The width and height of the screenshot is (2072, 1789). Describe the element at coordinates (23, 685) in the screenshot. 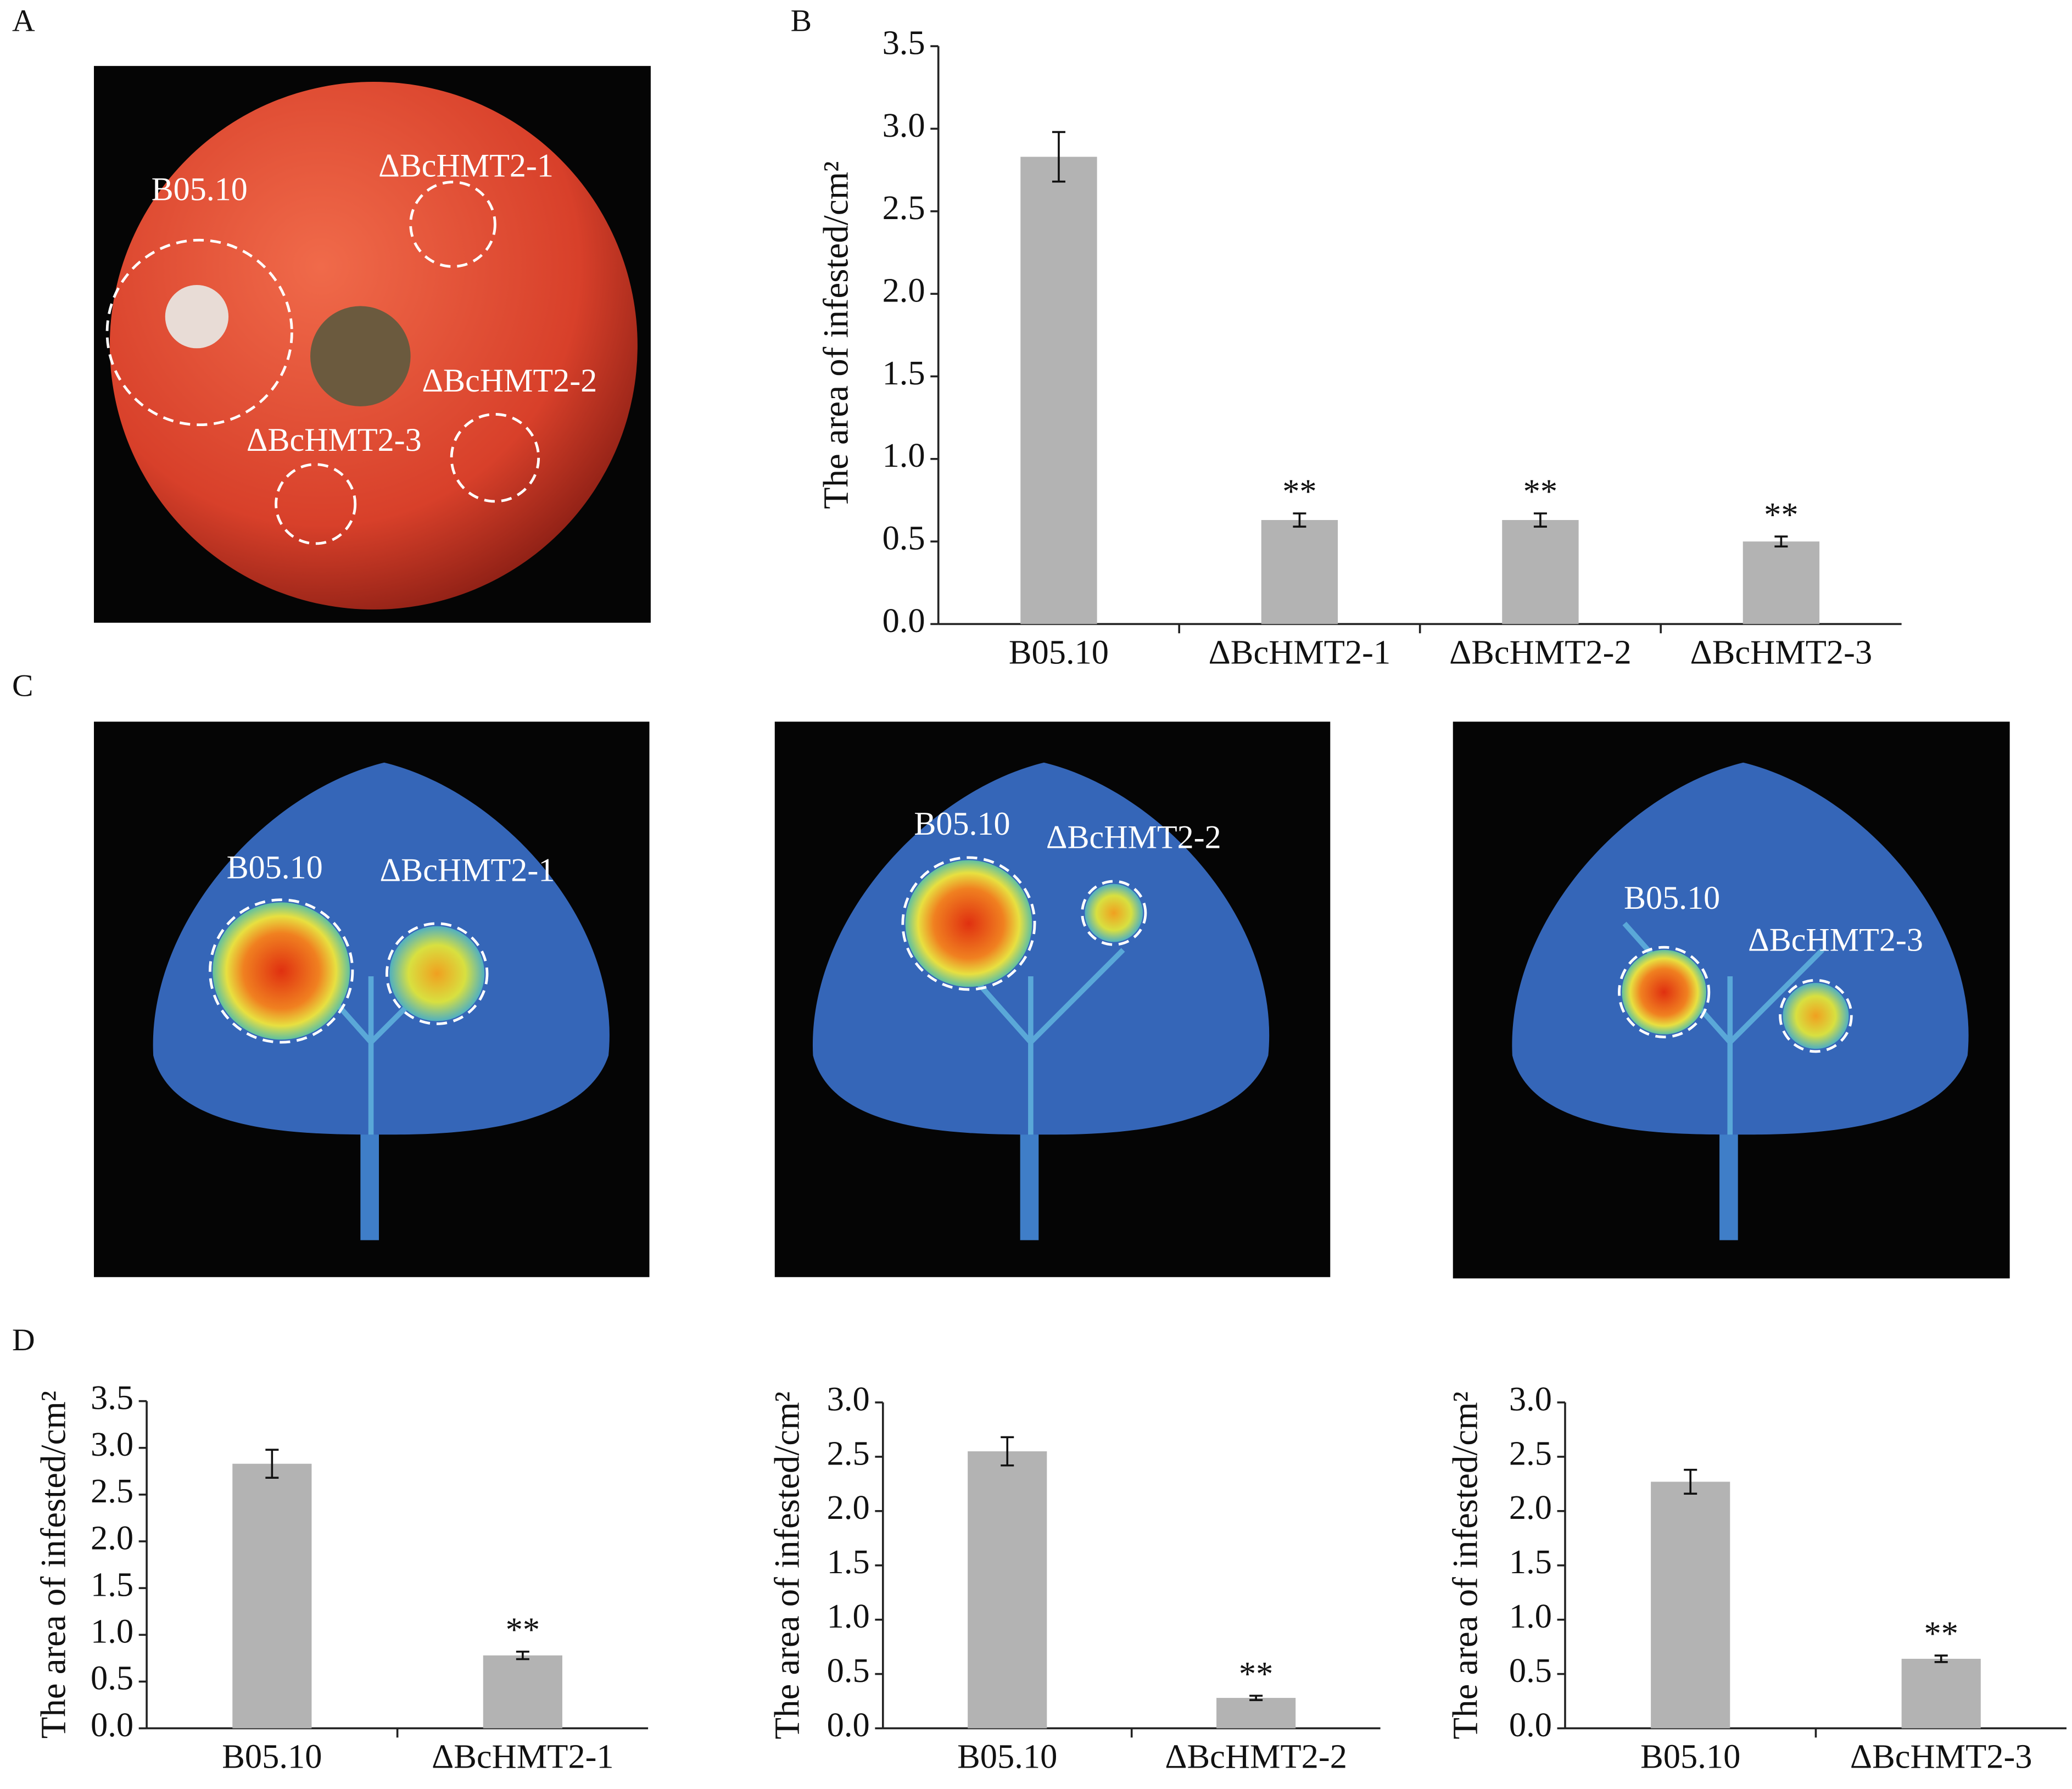

I see `panel-label: C` at that location.